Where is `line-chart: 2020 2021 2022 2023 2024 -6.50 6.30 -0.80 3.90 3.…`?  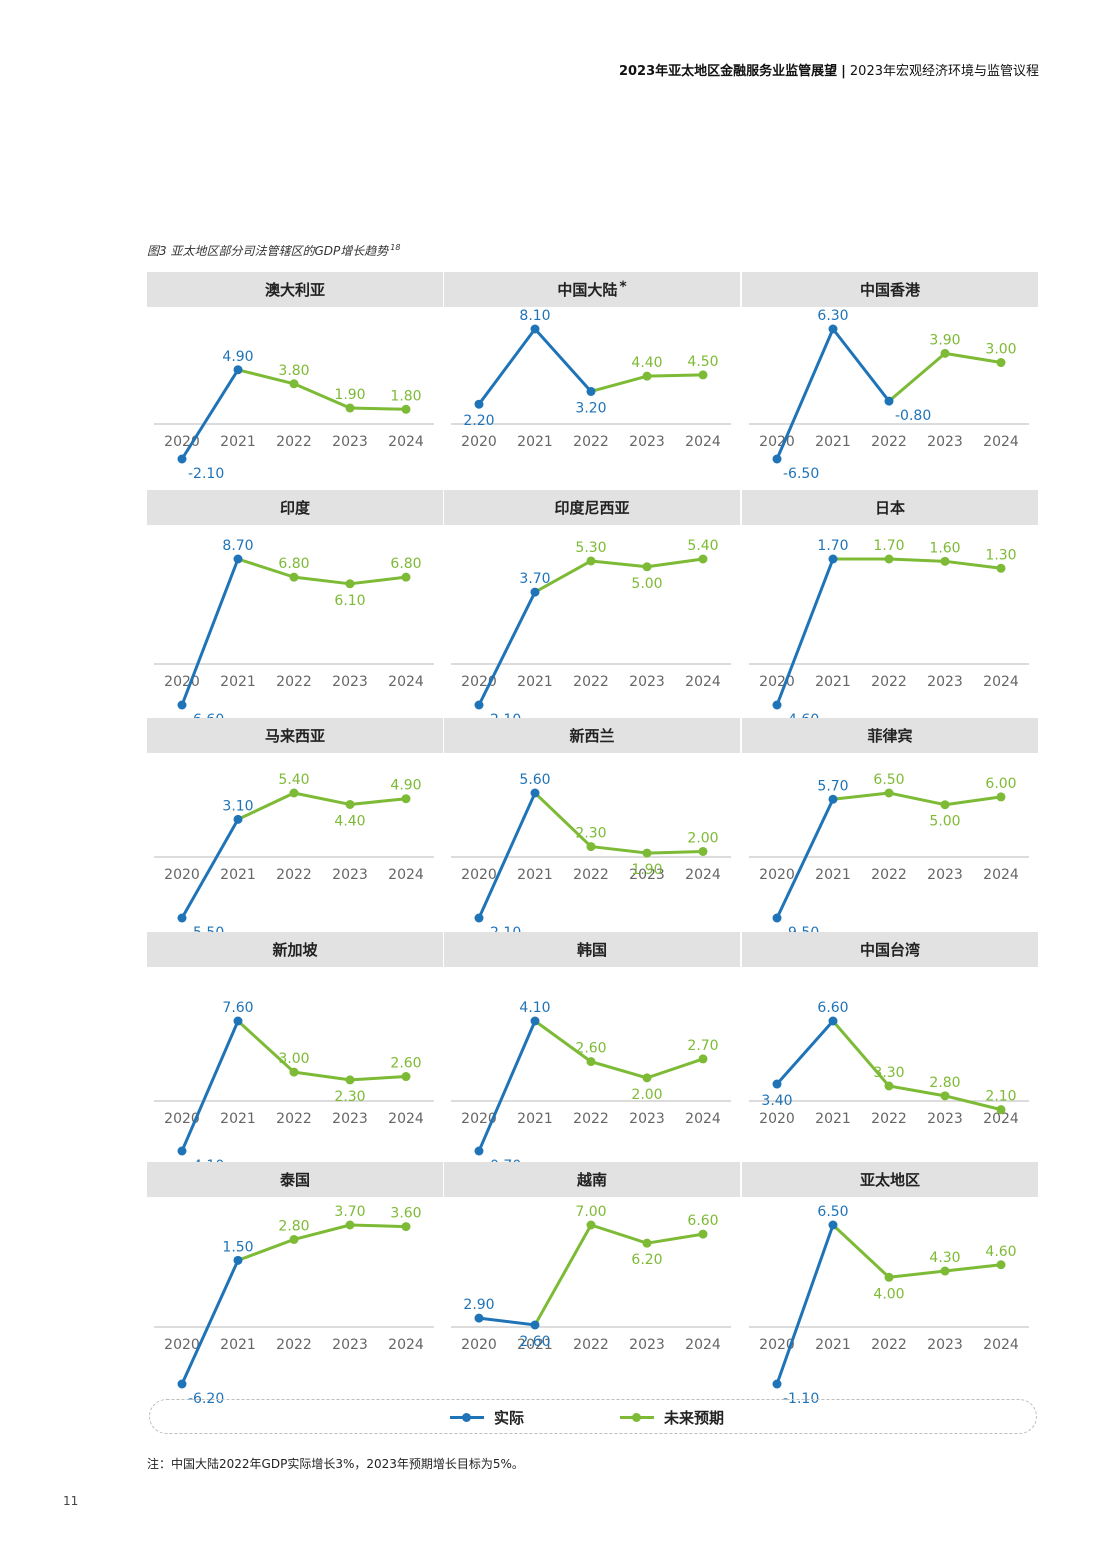
line-chart: 2020 2021 2022 2023 2024 -6.50 6.30 -0.80 3.90 3.… is located at coordinates (889, 395).